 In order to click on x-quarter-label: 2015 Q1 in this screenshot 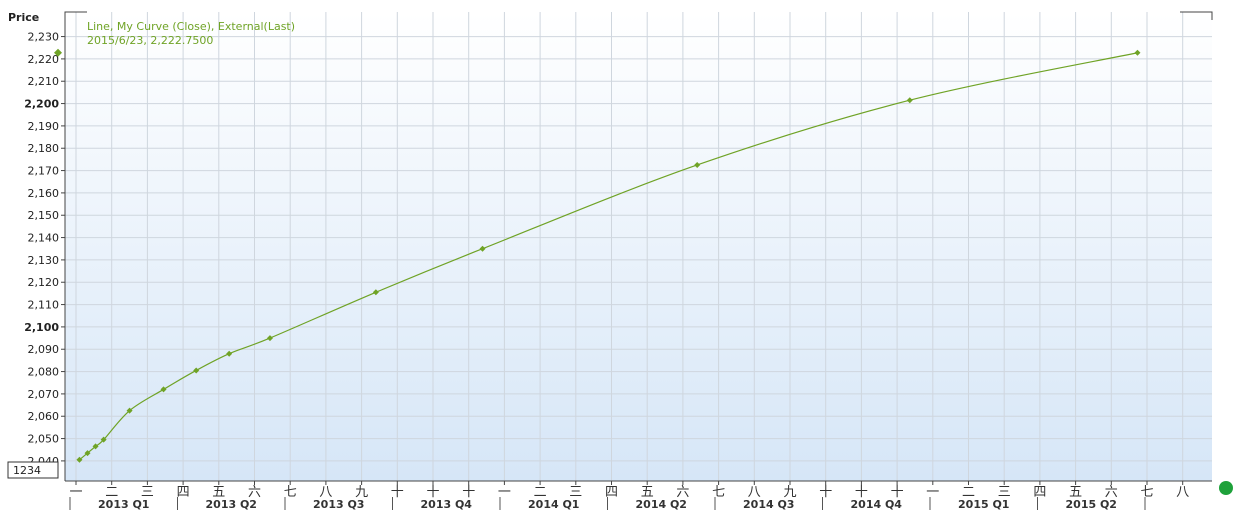, I will do `click(983, 504)`.